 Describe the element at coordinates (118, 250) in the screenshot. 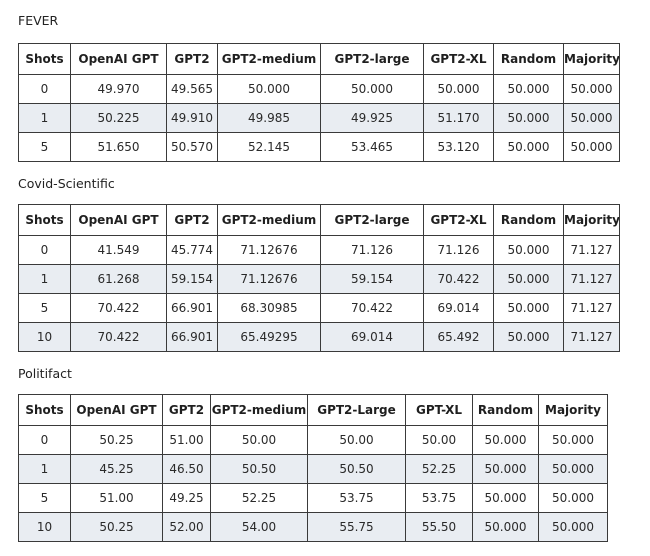

I see `table-cell: 41.549` at that location.